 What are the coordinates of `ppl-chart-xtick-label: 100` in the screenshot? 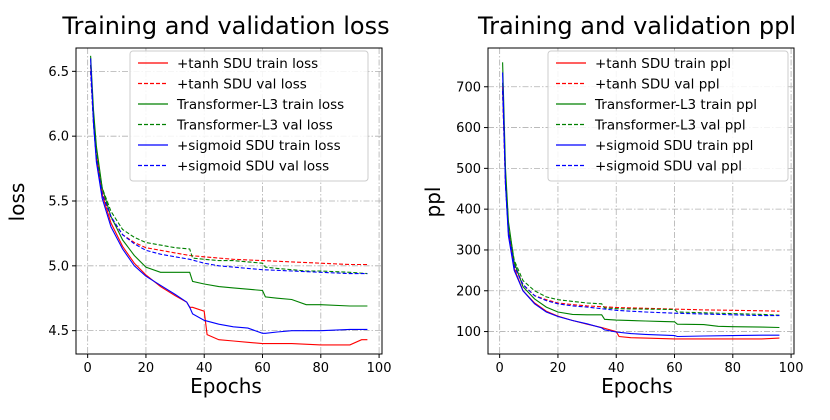 It's located at (791, 368).